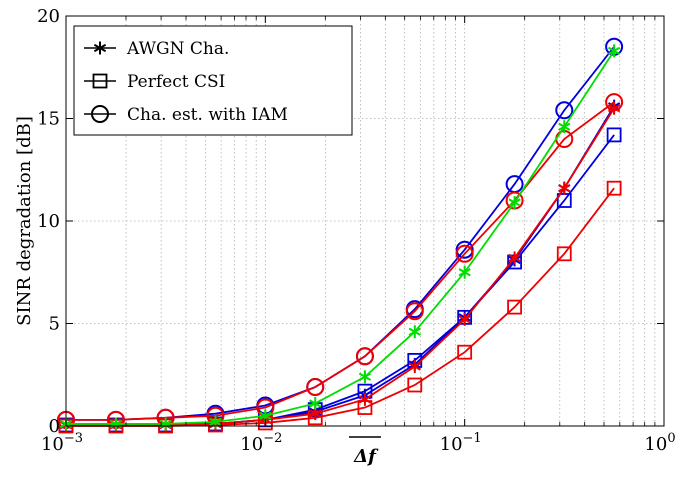  What do you see at coordinates (54, 324) in the screenshot?
I see `y-tick-label: 5` at bounding box center [54, 324].